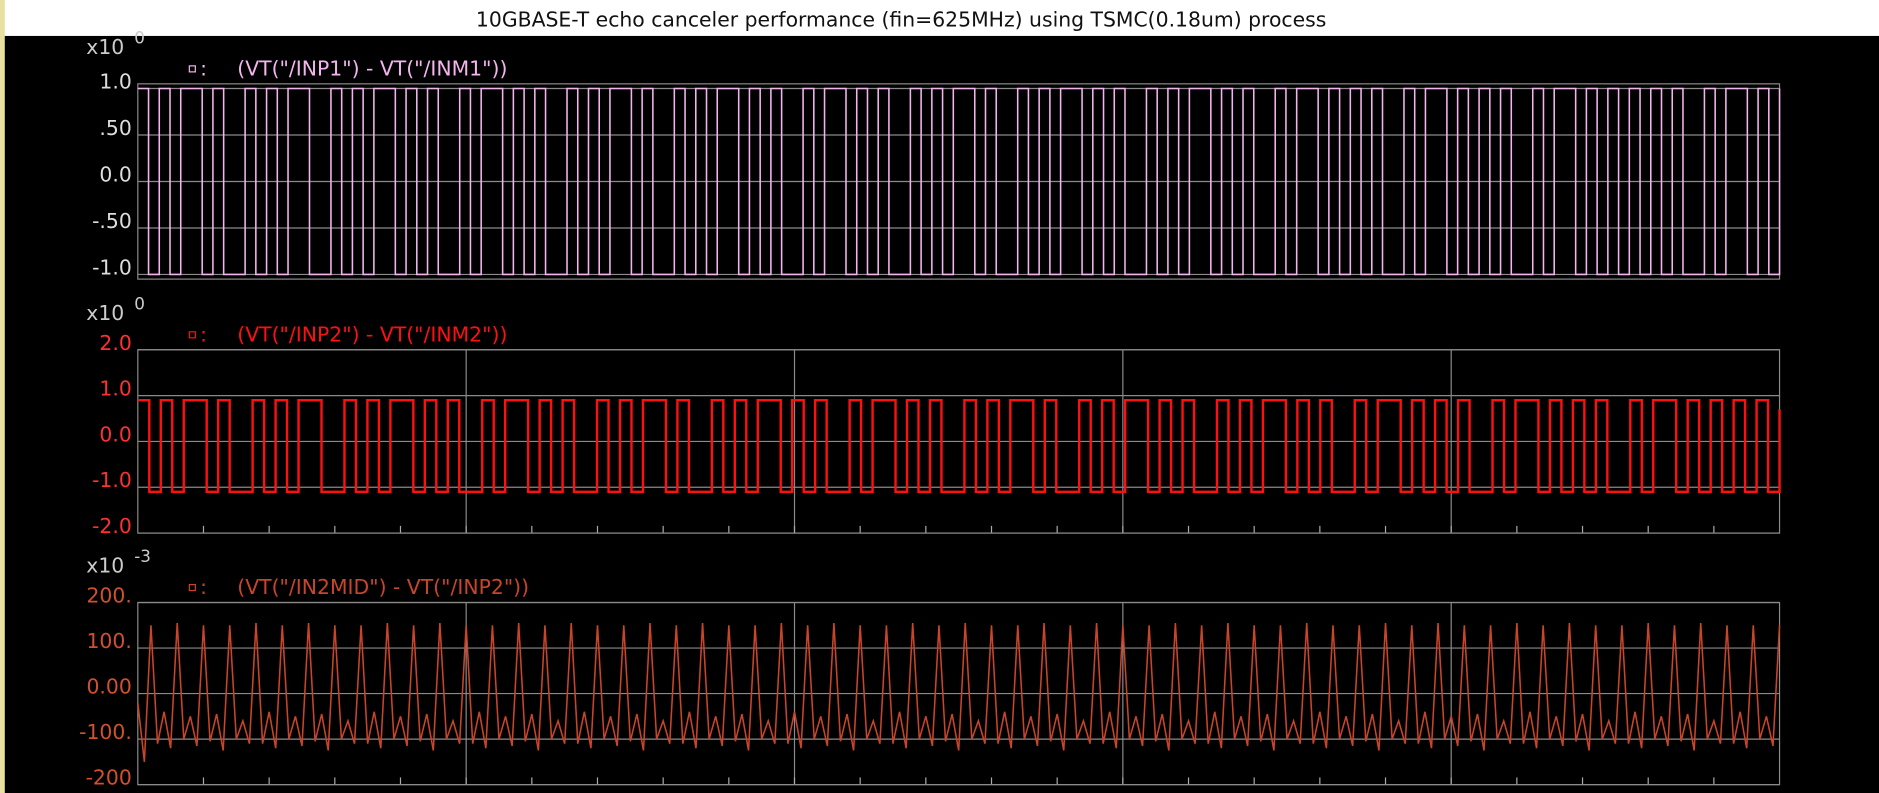 This screenshot has width=1879, height=793. Describe the element at coordinates (115, 128) in the screenshot. I see `y-tick-label: .50` at that location.